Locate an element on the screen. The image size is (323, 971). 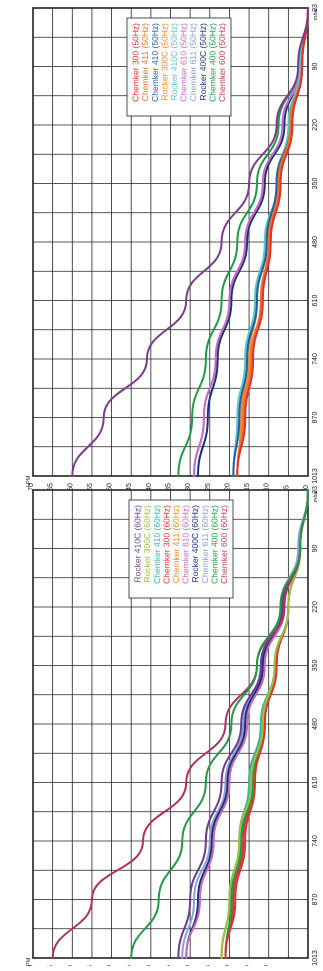
legend-entry: Chemker 610 (60Hz) is located at coordinates (186, 544).